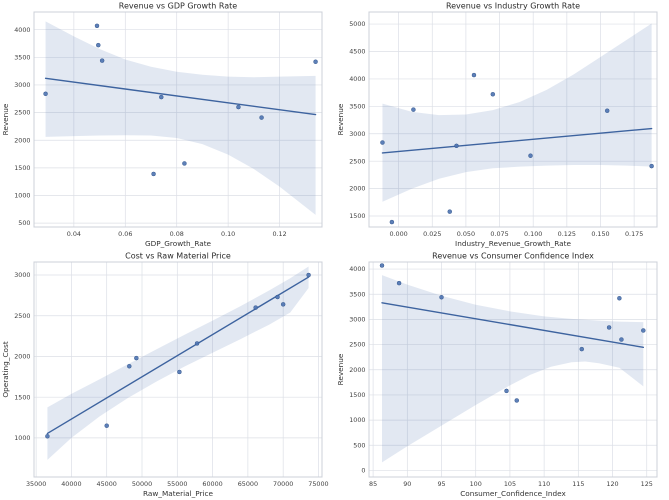 The width and height of the screenshot is (669, 500). What do you see at coordinates (475, 484) in the screenshot?
I see `x-tick-label: 100` at bounding box center [475, 484].